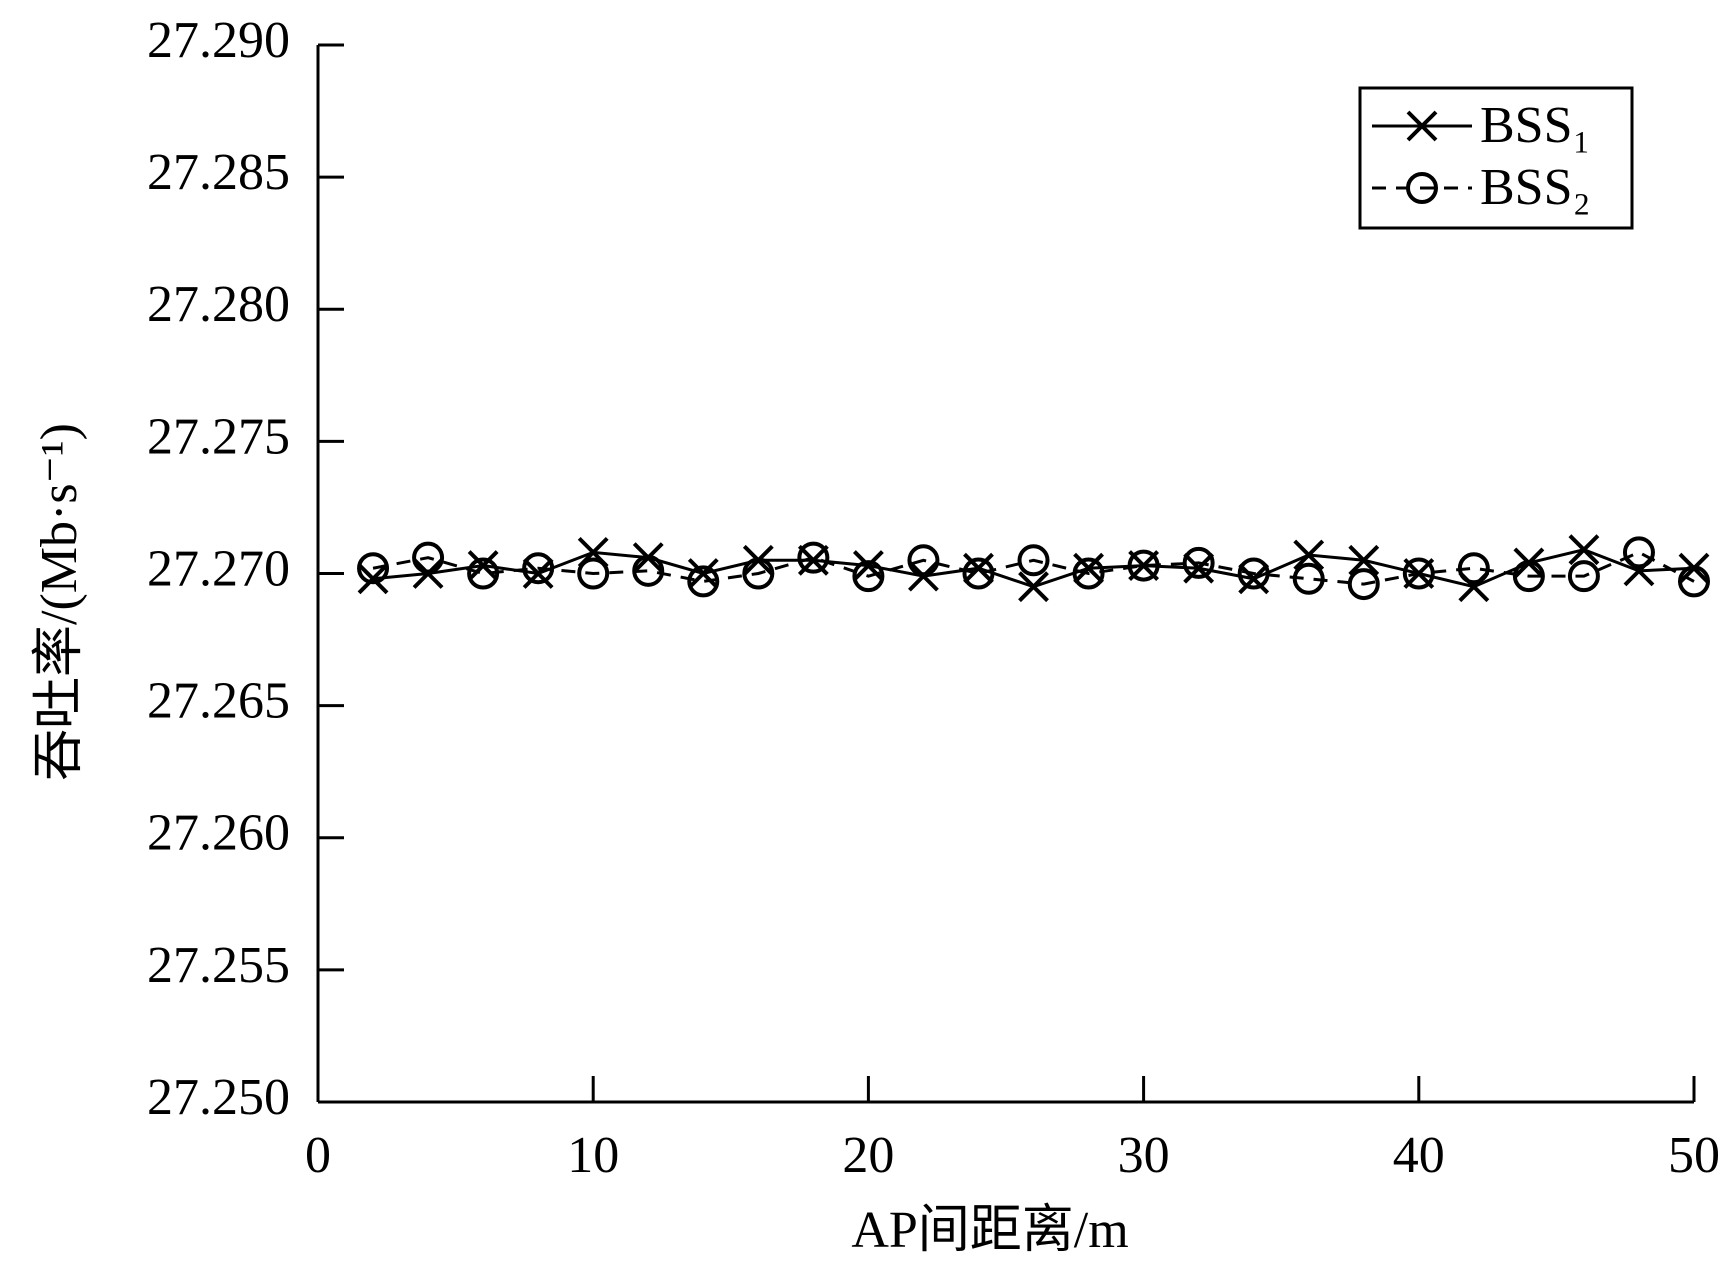  I want to click on y-tick-label: 27.270, so click(218, 568).